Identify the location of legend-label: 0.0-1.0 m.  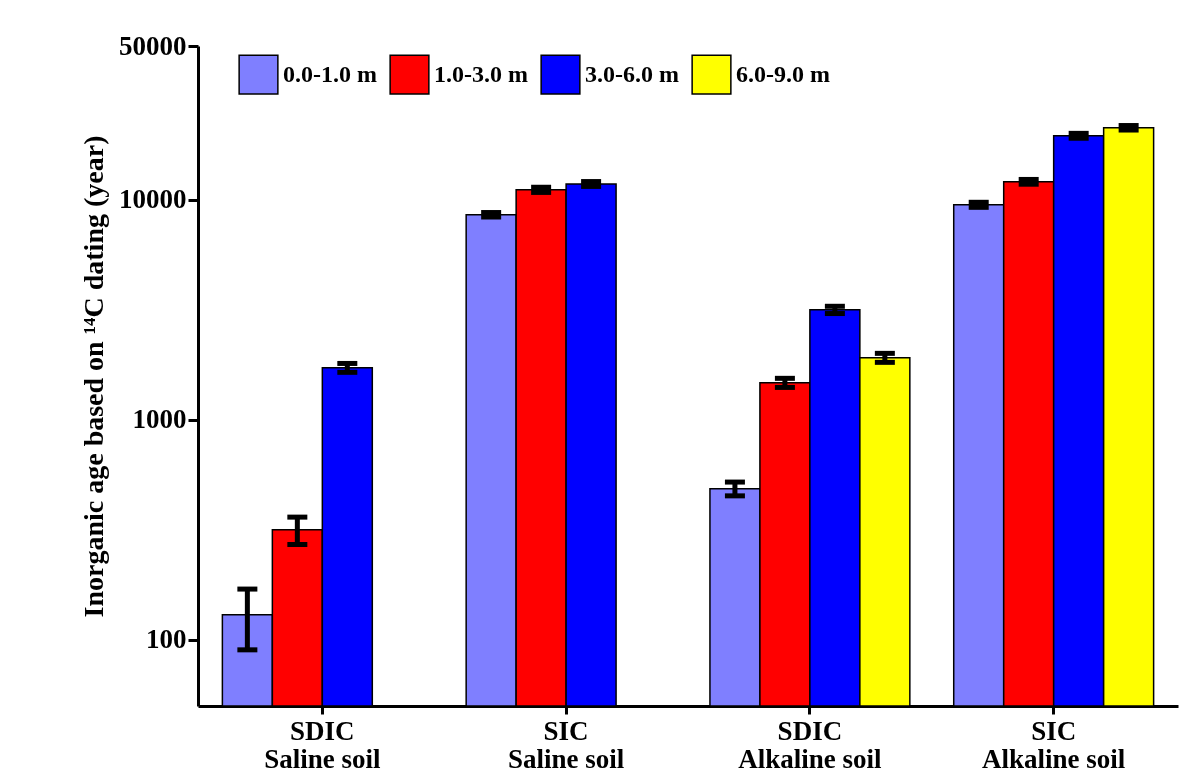
(330, 73).